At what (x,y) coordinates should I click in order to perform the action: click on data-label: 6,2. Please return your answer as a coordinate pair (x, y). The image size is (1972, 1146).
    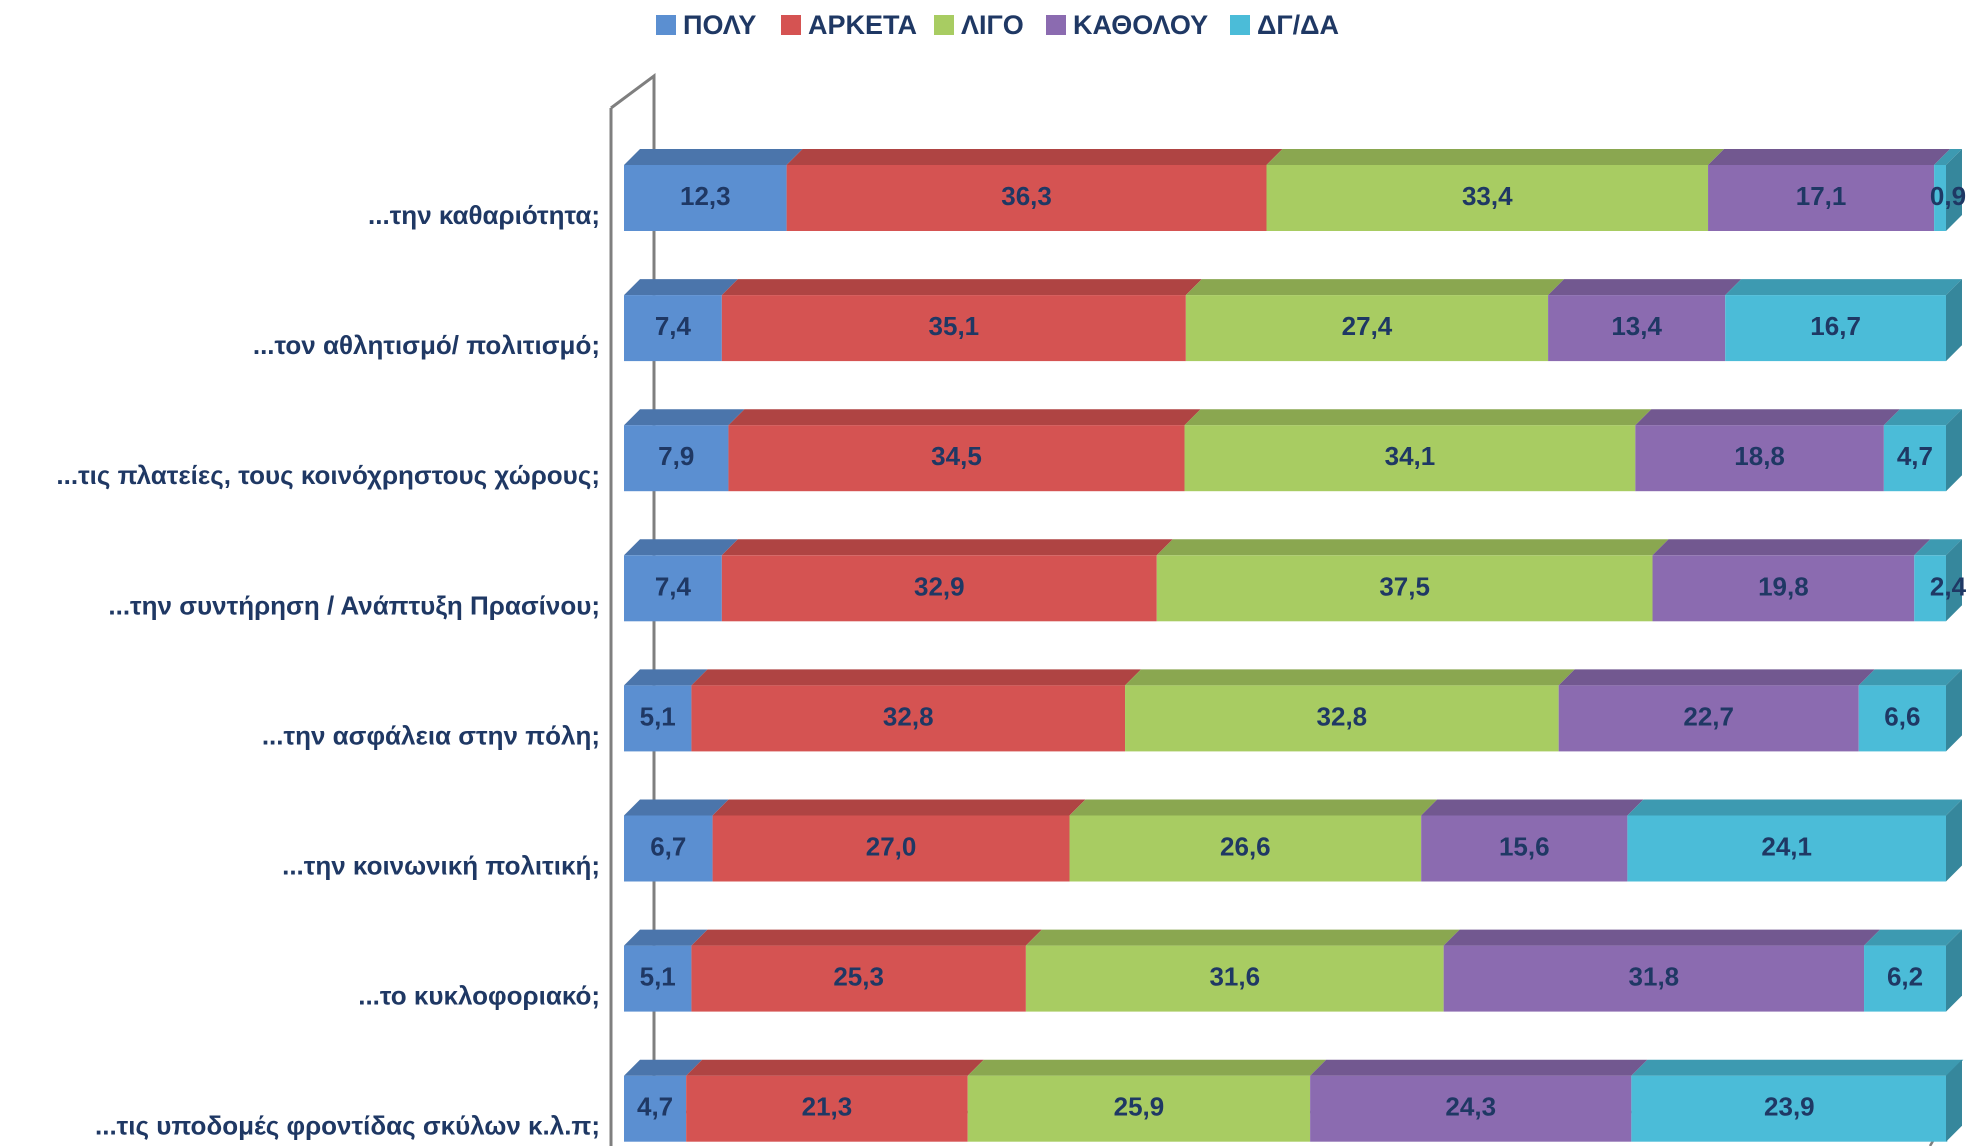
    Looking at the image, I should click on (1905, 977).